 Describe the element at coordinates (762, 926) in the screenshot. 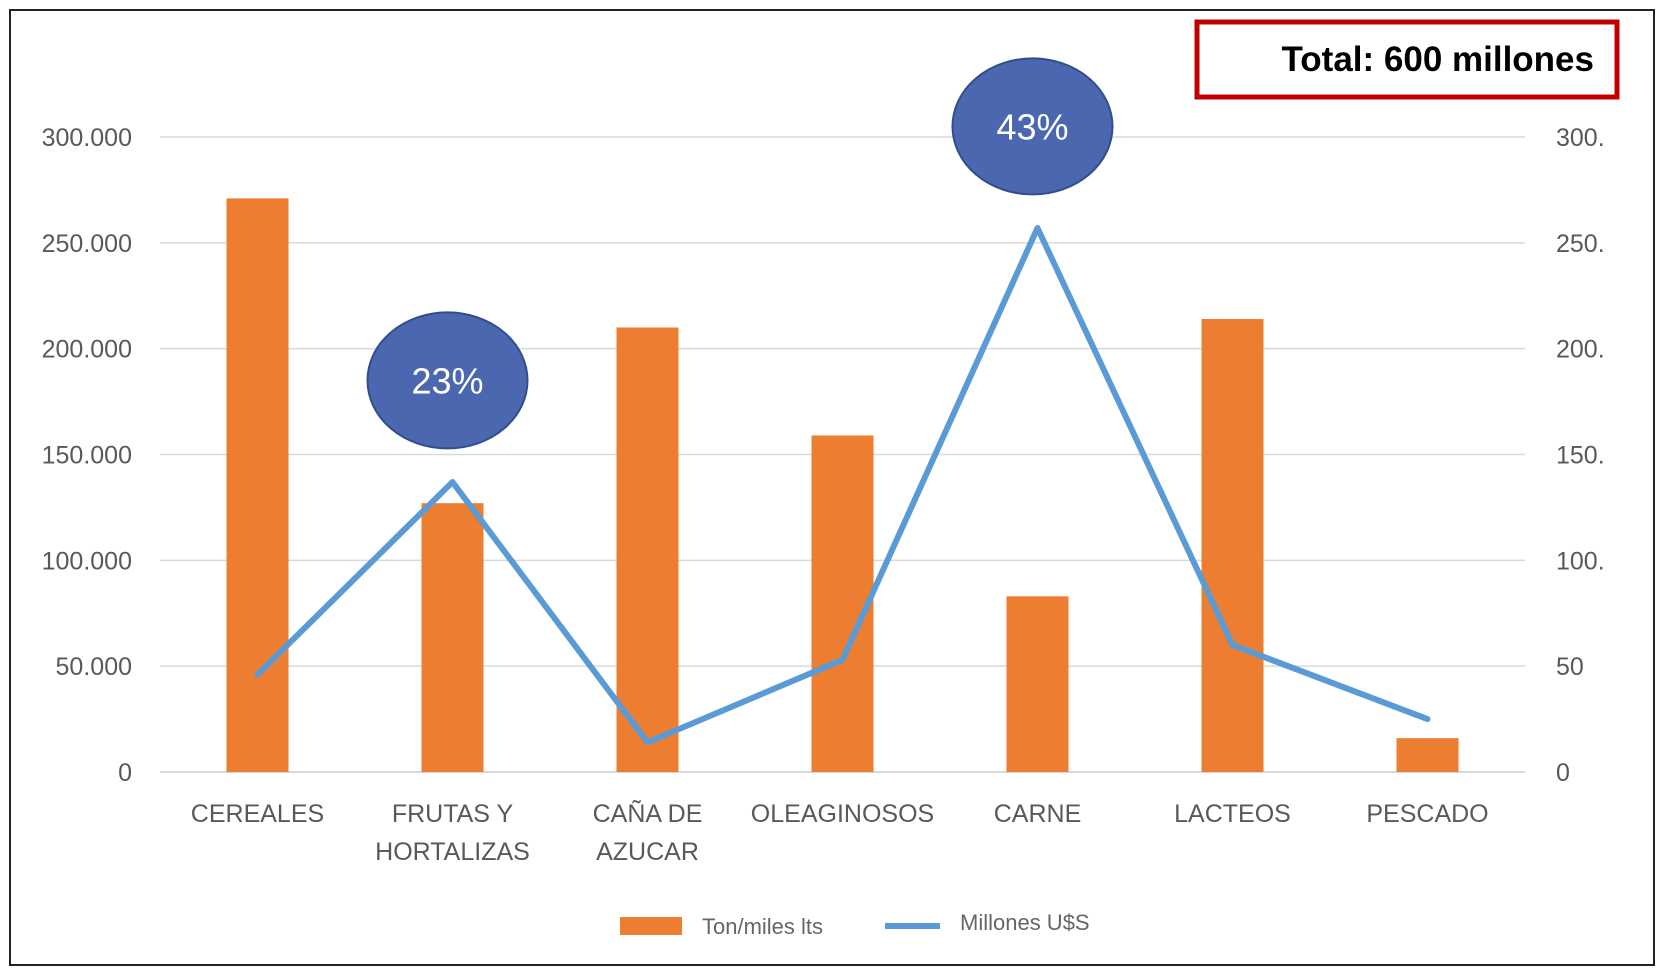

I see `legend-label-bars: Ton/miles lts` at that location.